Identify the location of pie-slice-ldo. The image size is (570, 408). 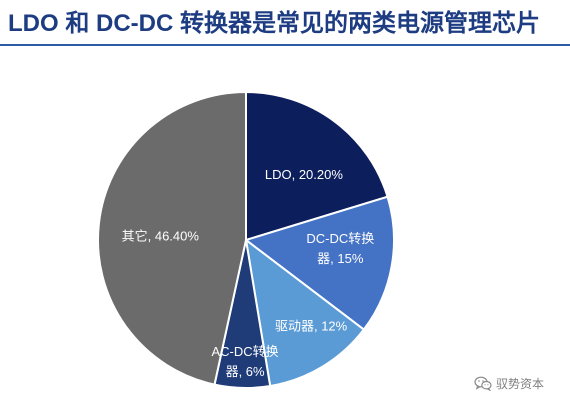
(317, 166).